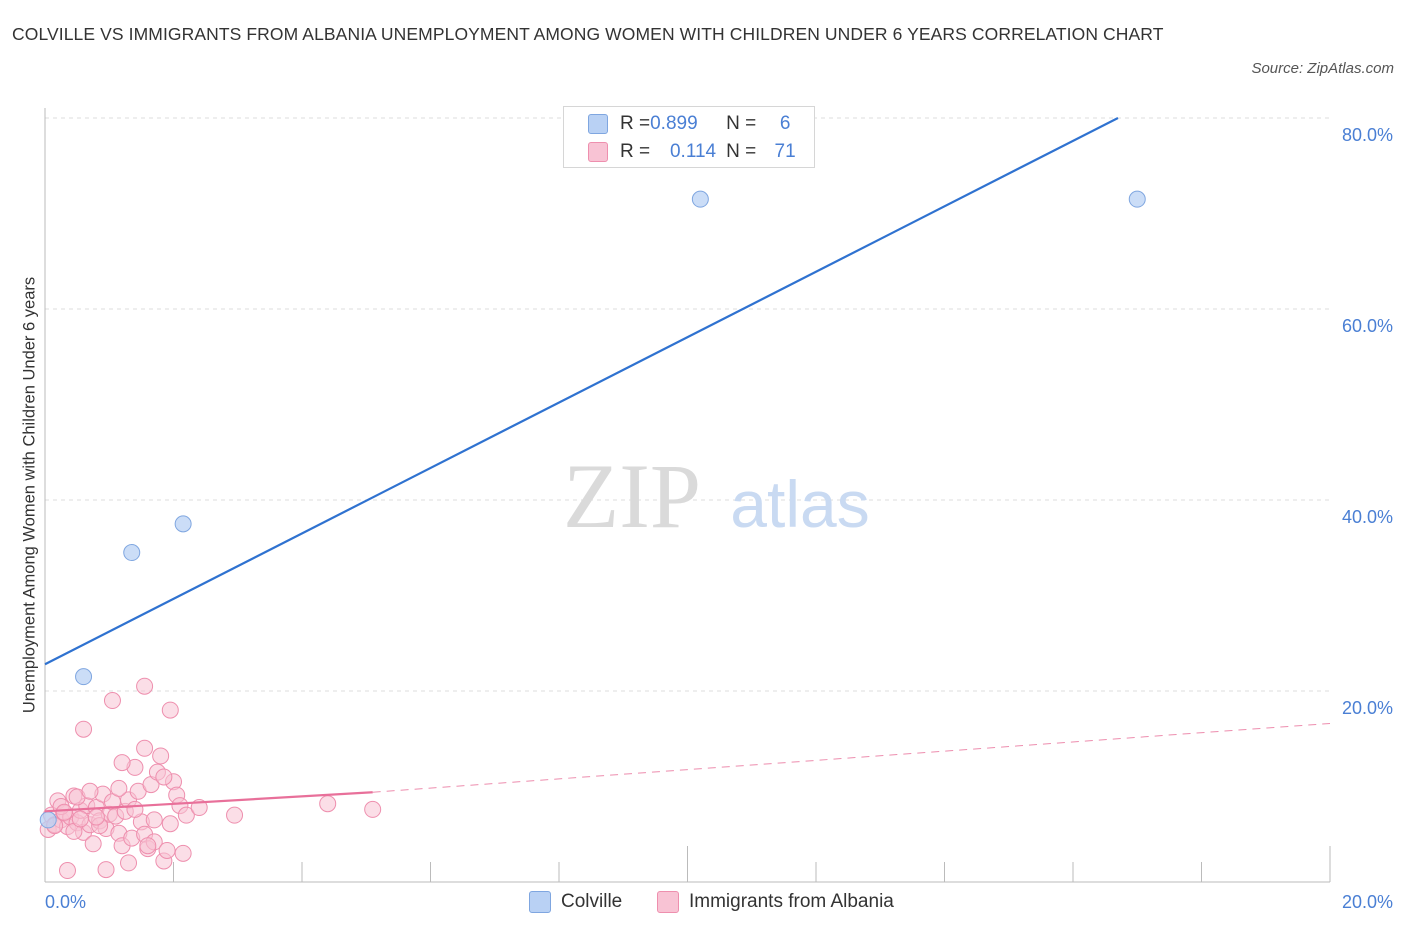 This screenshot has width=1406, height=930. Describe the element at coordinates (674, 123) in the screenshot. I see `legend-r-value: 0.899` at that location.